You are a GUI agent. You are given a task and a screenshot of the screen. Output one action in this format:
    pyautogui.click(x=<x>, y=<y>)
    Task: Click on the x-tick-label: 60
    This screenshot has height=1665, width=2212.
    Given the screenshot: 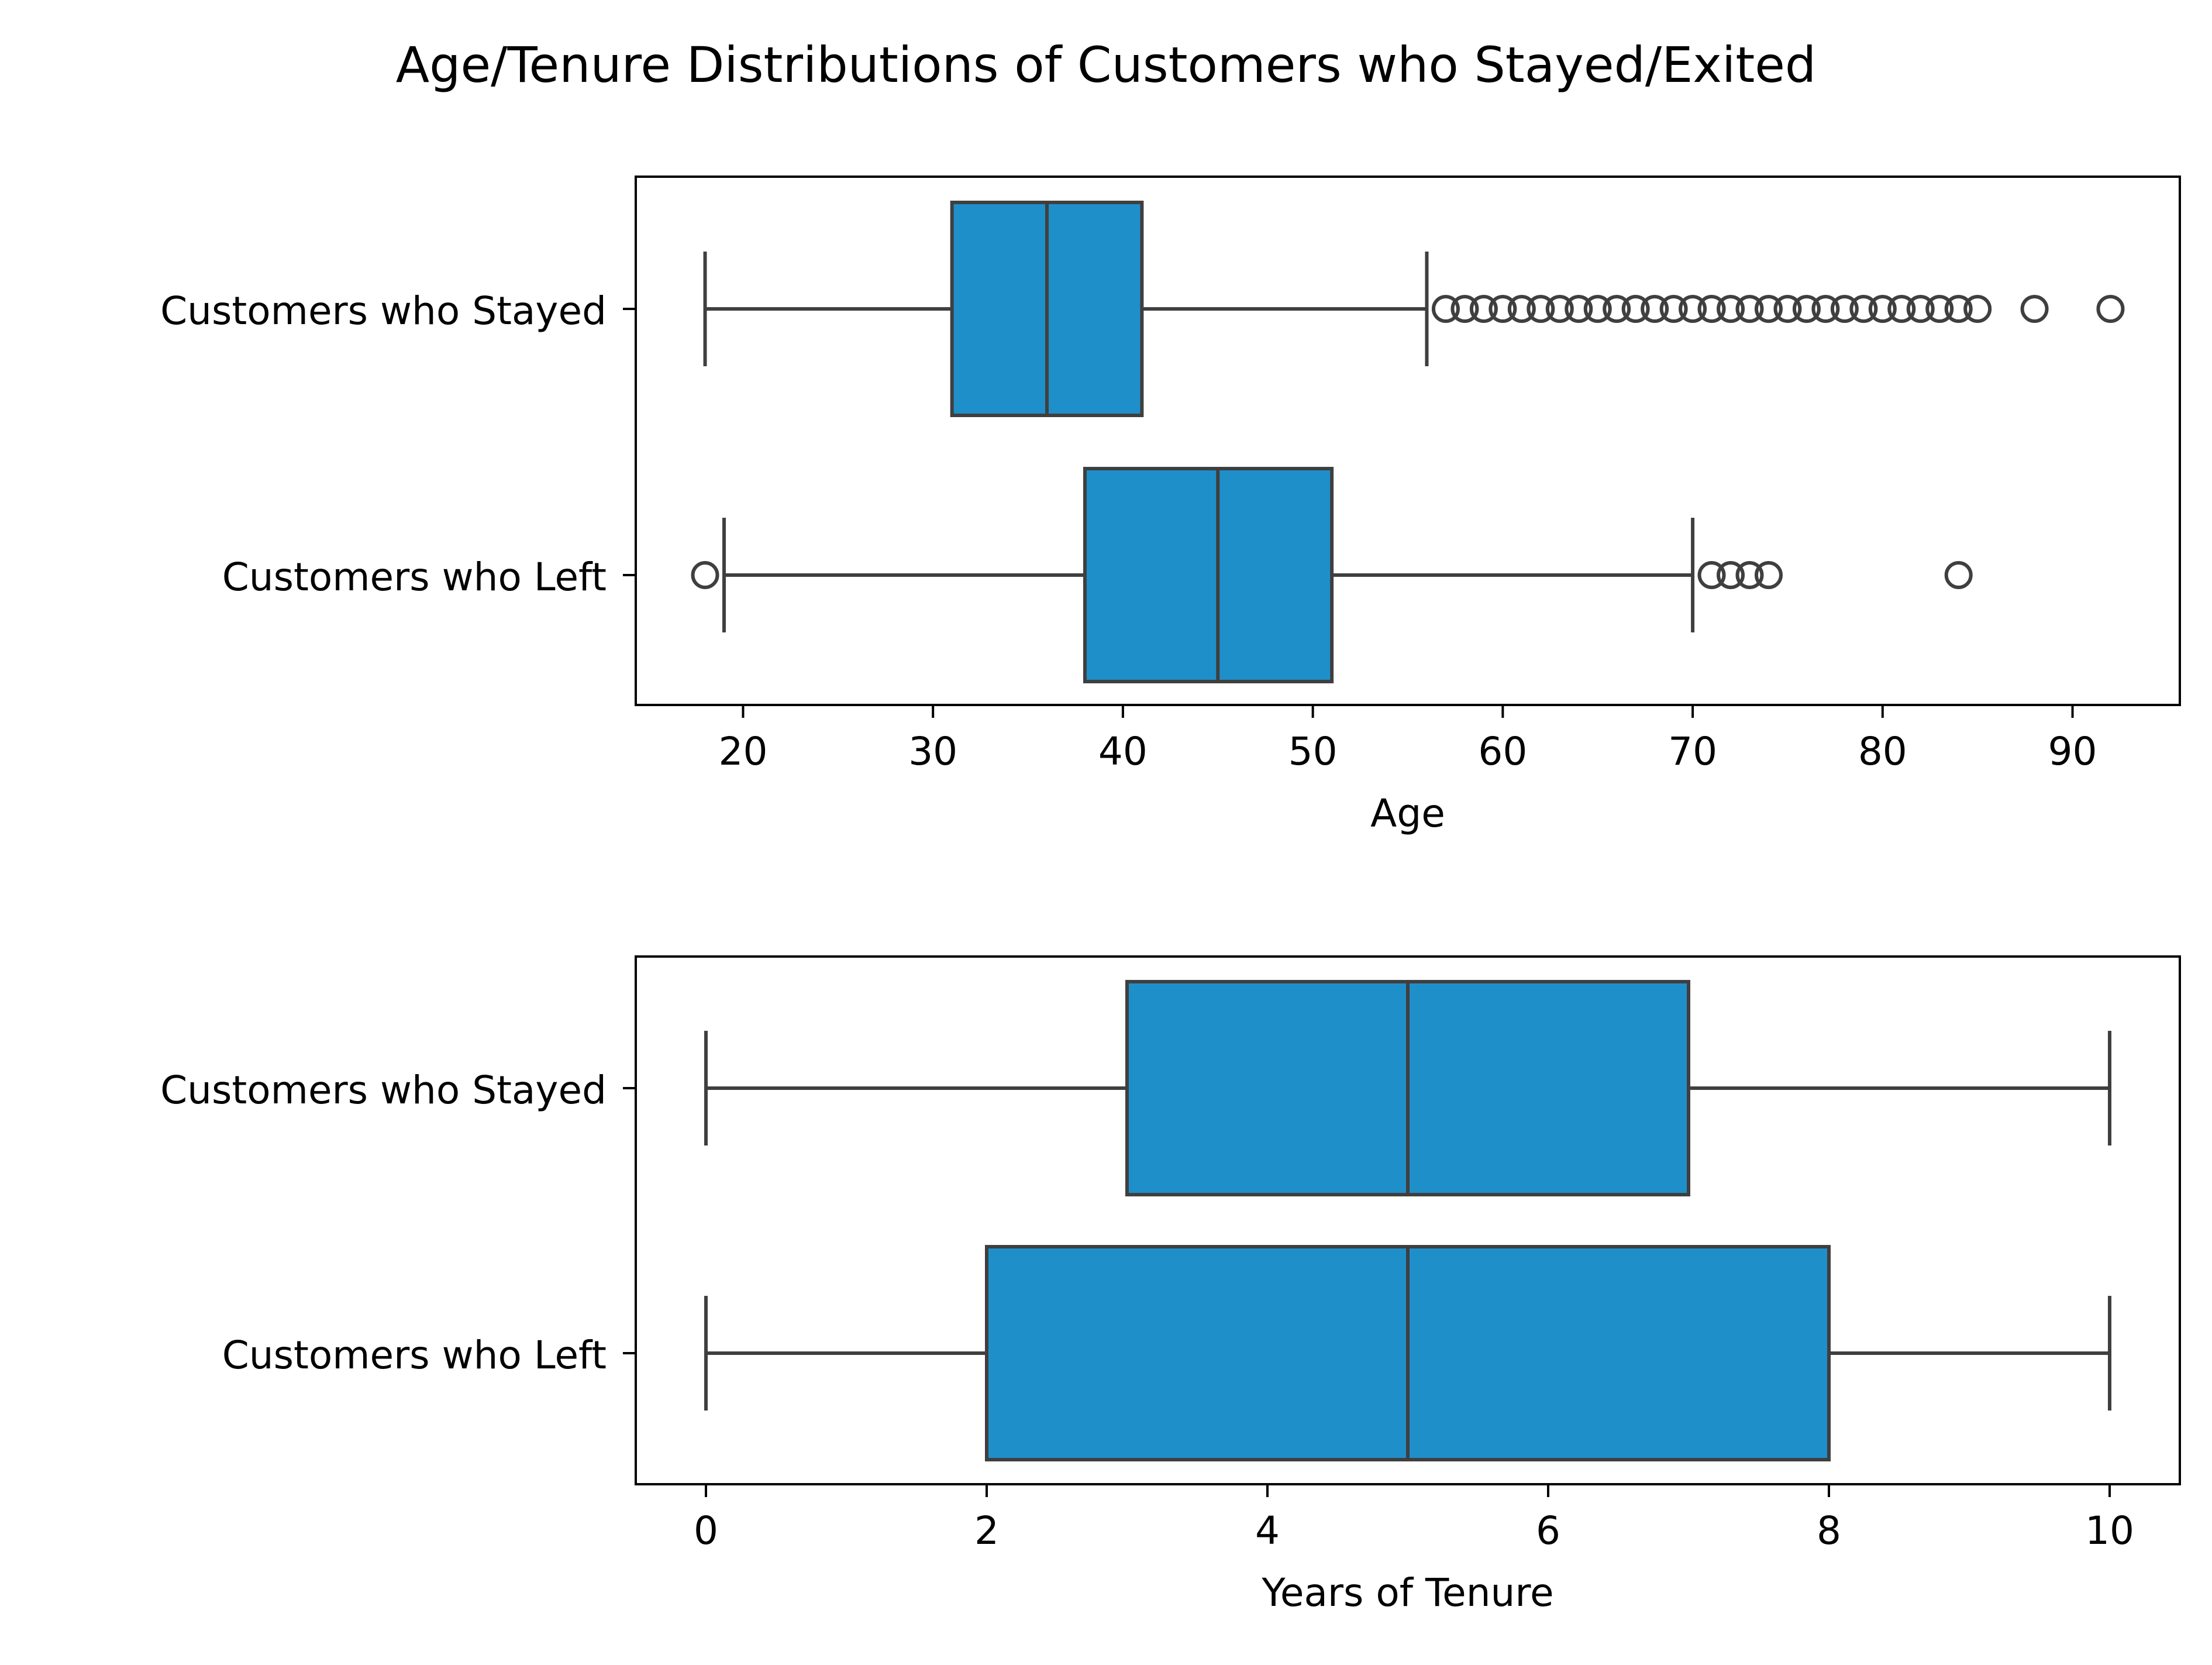 What is the action you would take?
    pyautogui.click(x=1502, y=751)
    